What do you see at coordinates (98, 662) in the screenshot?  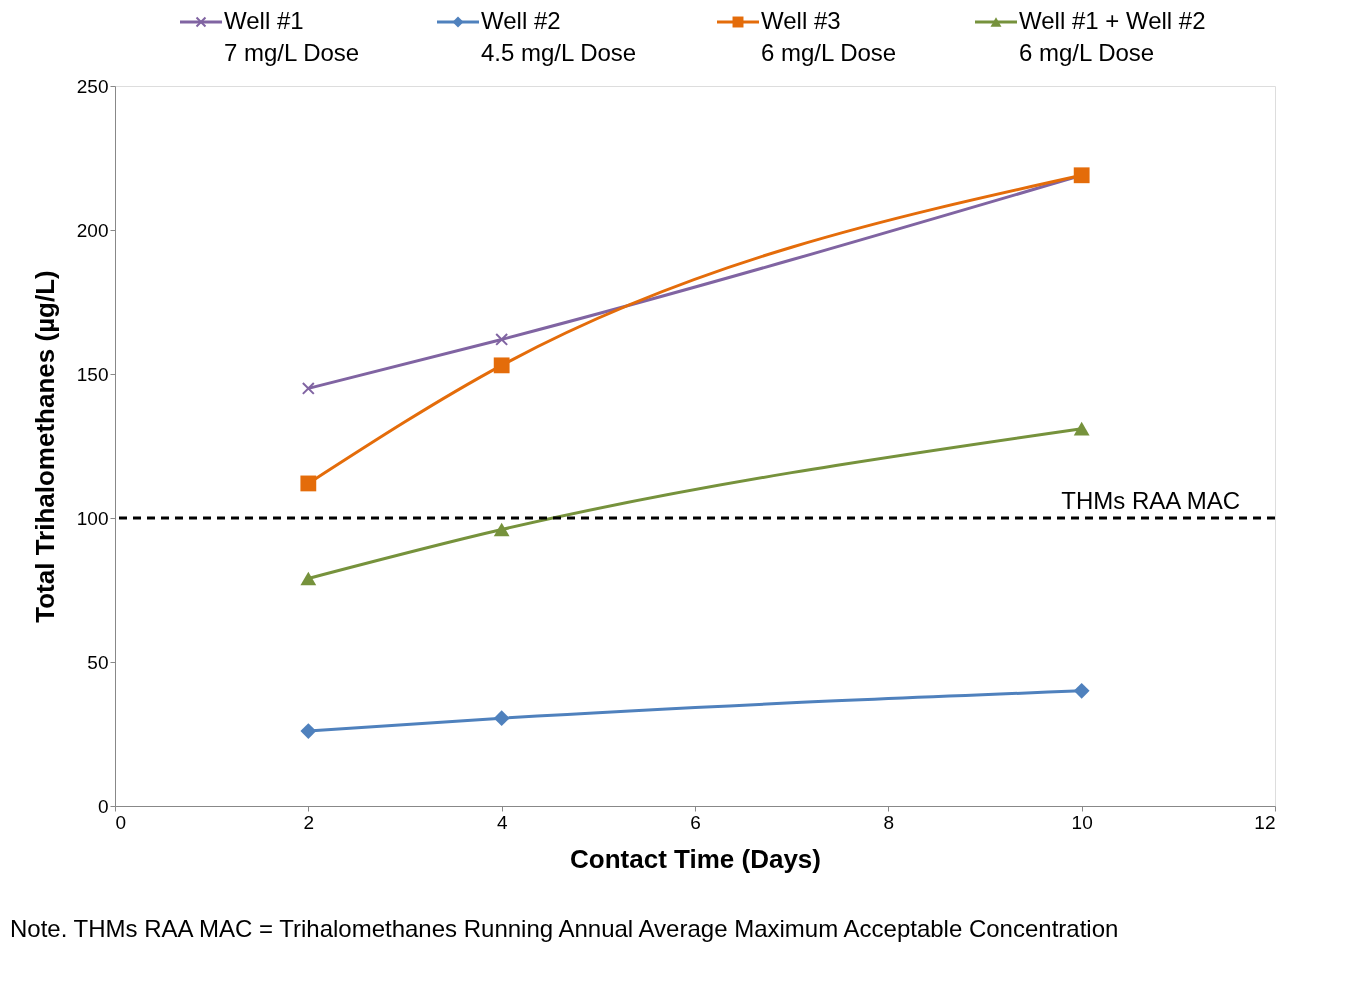 I see `y-tick-label: 50` at bounding box center [98, 662].